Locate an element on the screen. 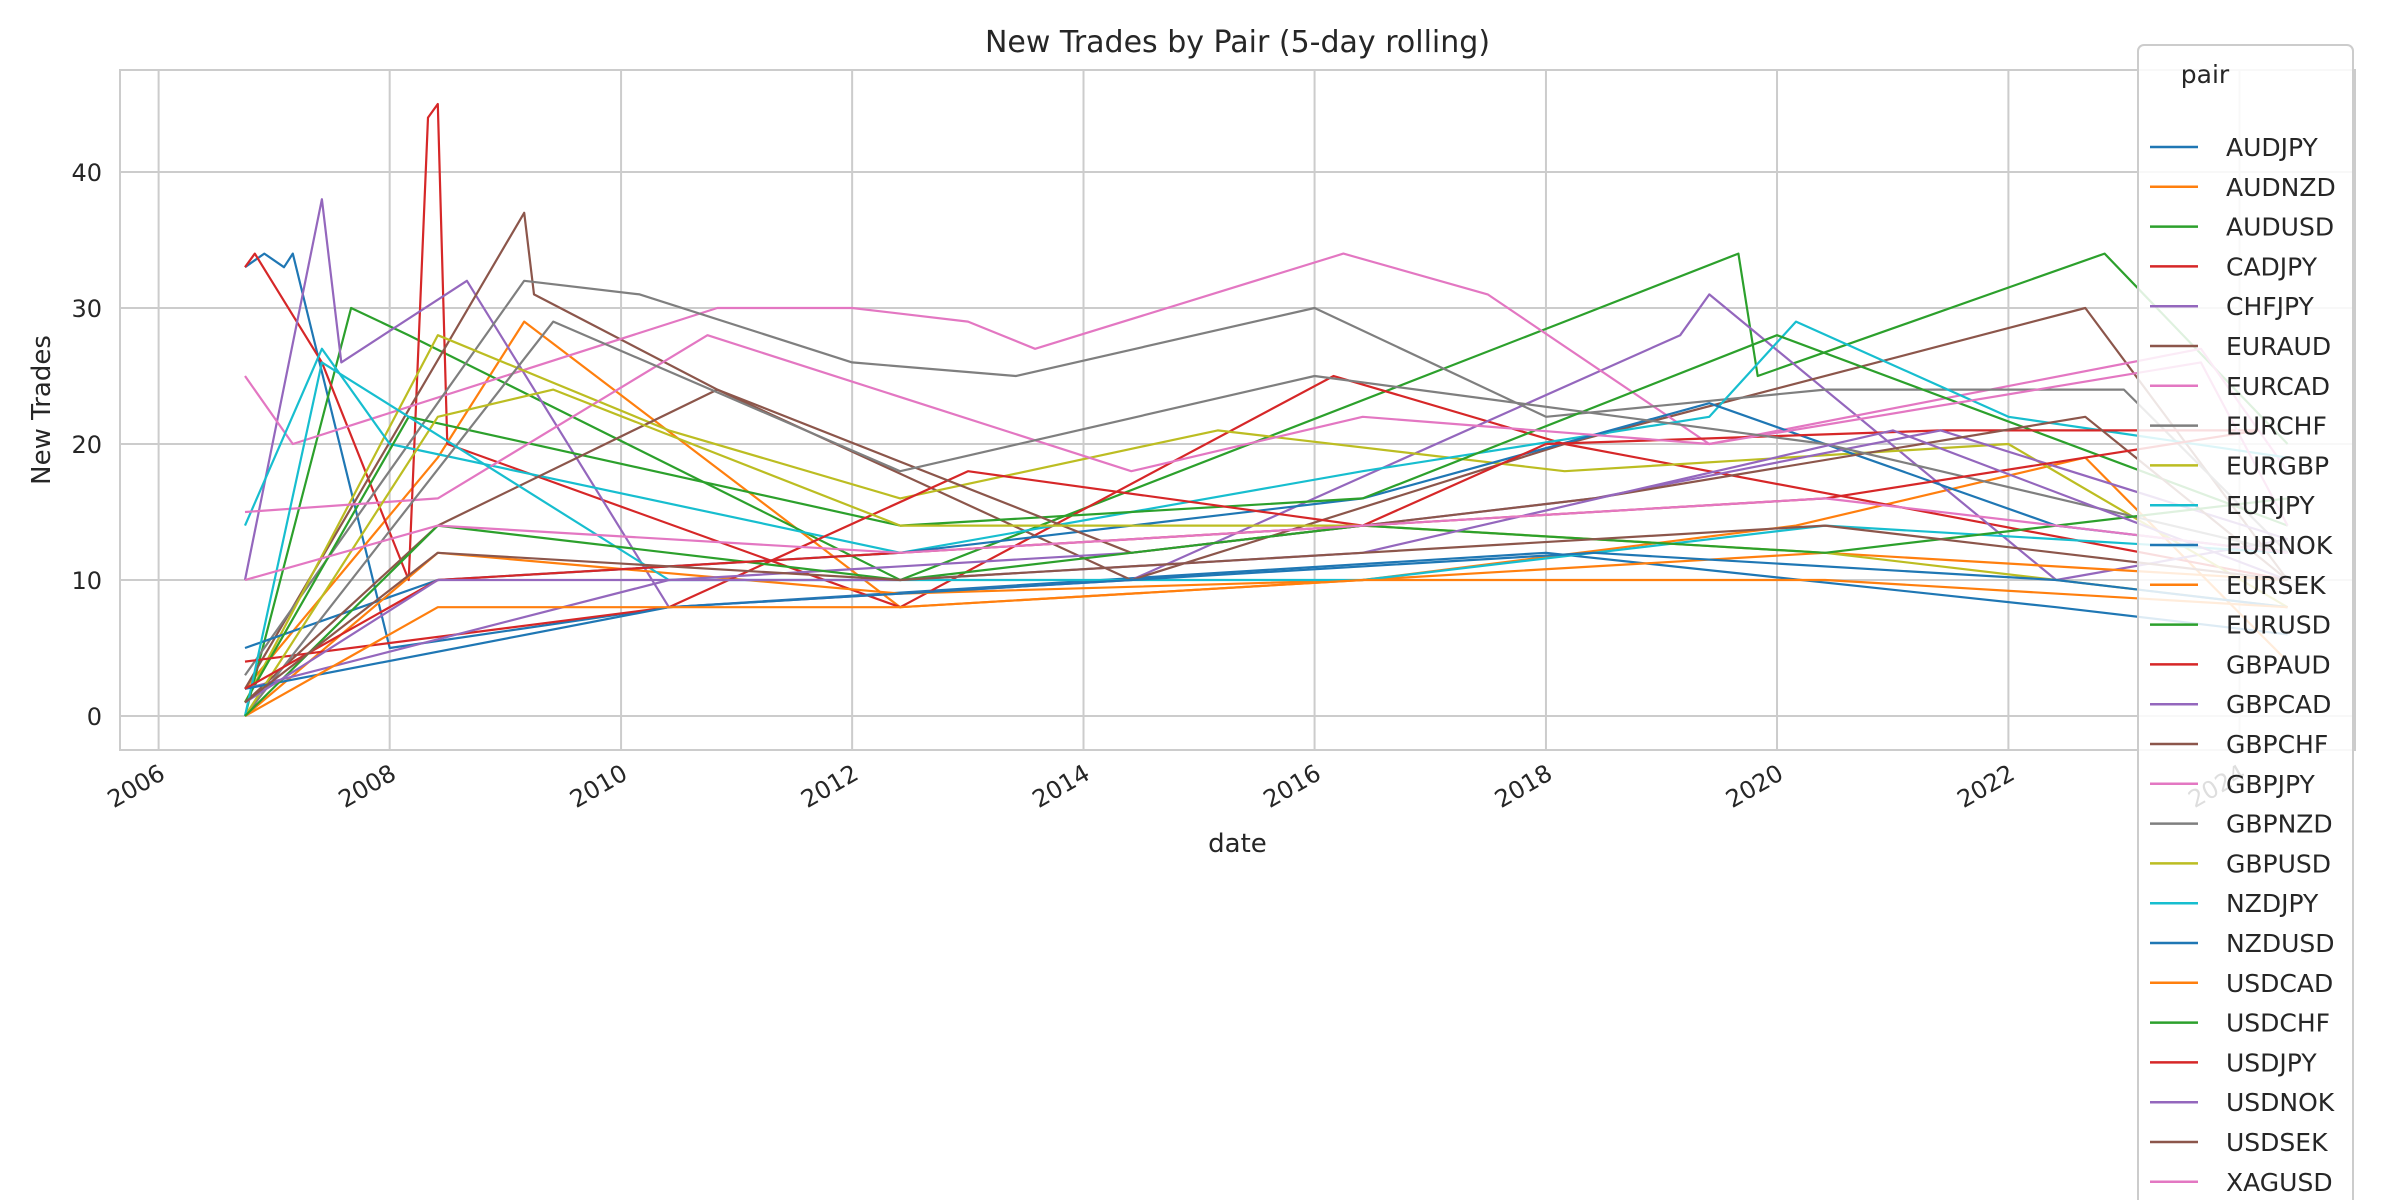  legend-label: EURGBP is located at coordinates (2277, 465).